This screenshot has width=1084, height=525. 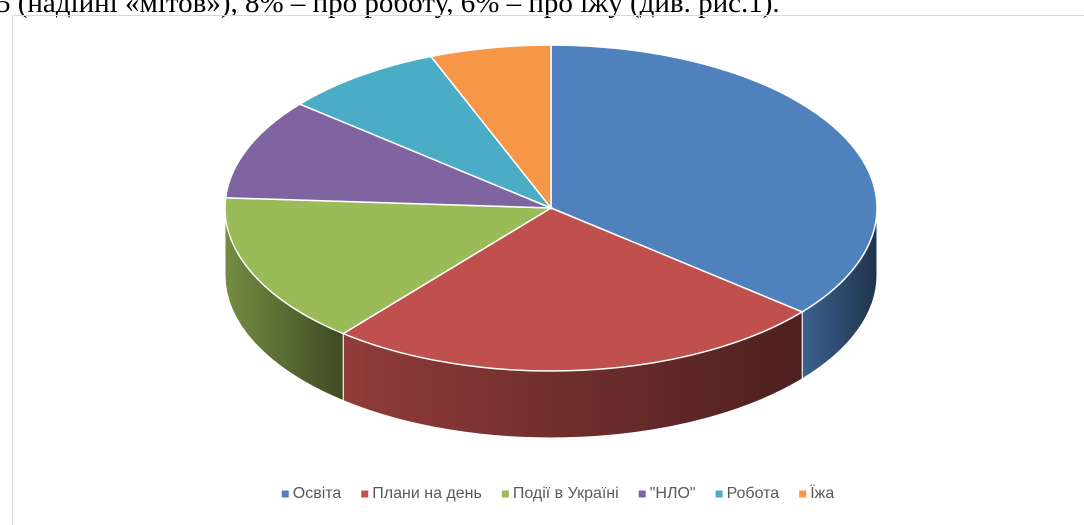 I want to click on legend-label: "НЛО", so click(x=673, y=493).